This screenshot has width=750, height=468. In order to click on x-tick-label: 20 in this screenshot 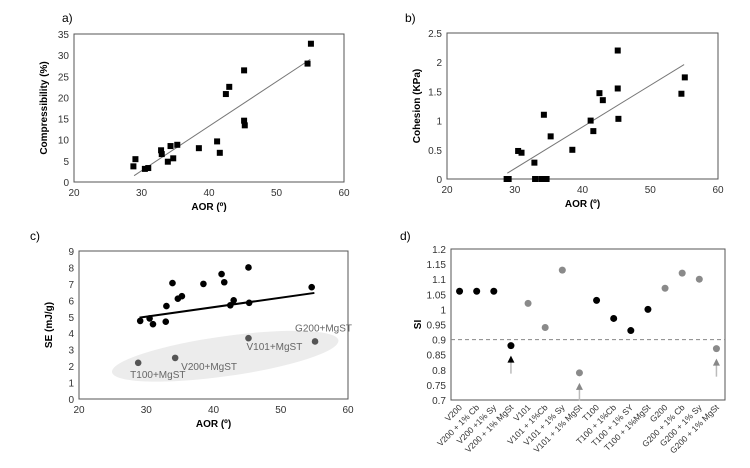, I will do `click(74, 193)`.